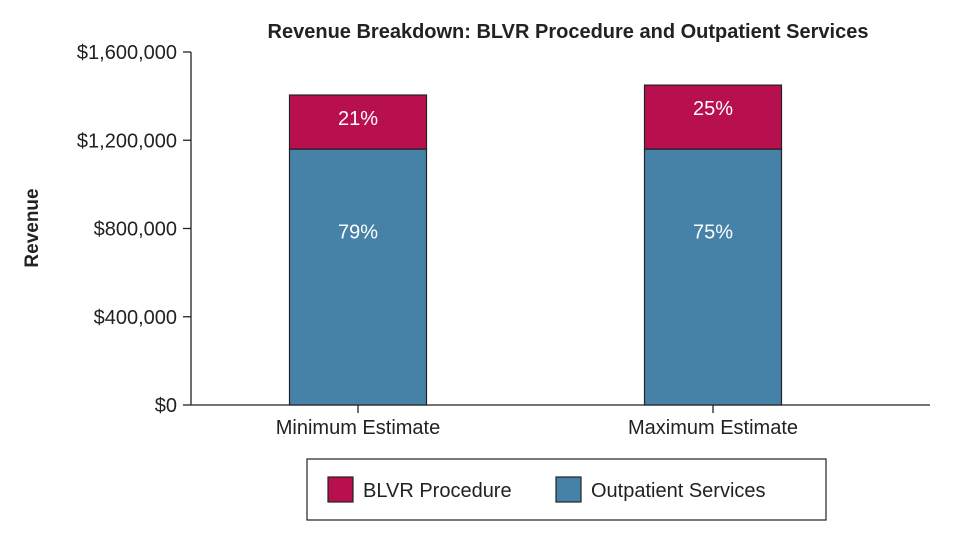 This screenshot has height=538, width=961. What do you see at coordinates (713, 109) in the screenshot?
I see `bar-data-label: 25%` at bounding box center [713, 109].